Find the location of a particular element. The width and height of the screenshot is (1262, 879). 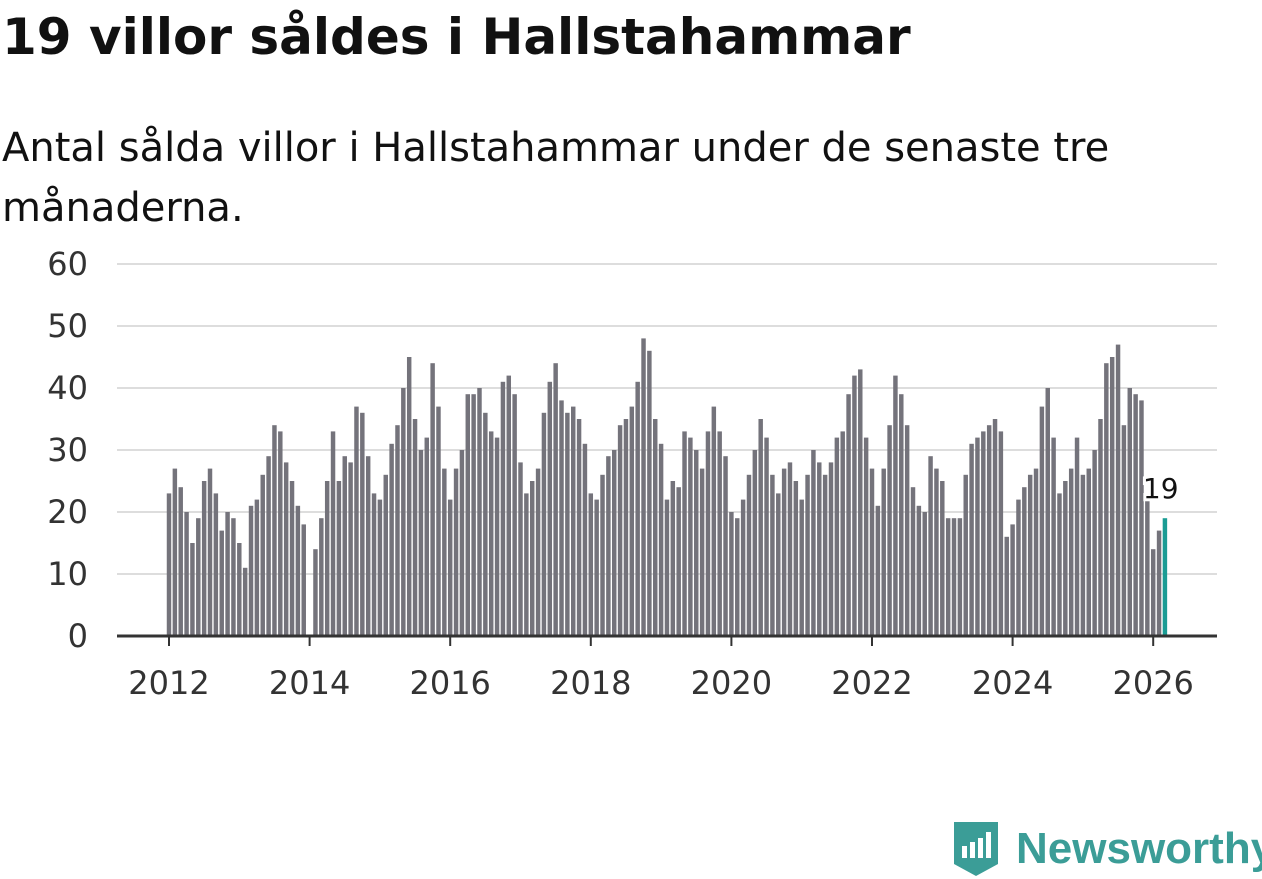

x-tick-label: 2022 is located at coordinates (871, 683).